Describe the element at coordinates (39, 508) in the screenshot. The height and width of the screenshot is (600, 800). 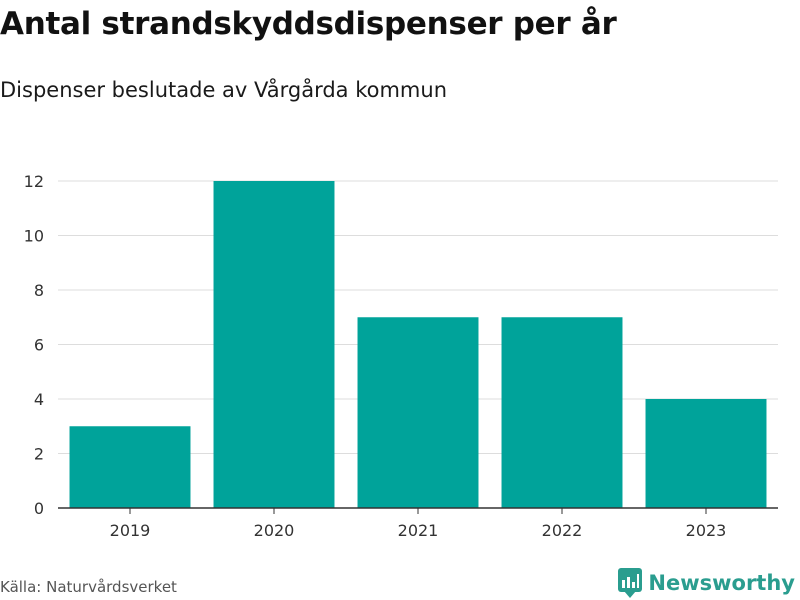
I see `y-tick-label-0: 0` at that location.